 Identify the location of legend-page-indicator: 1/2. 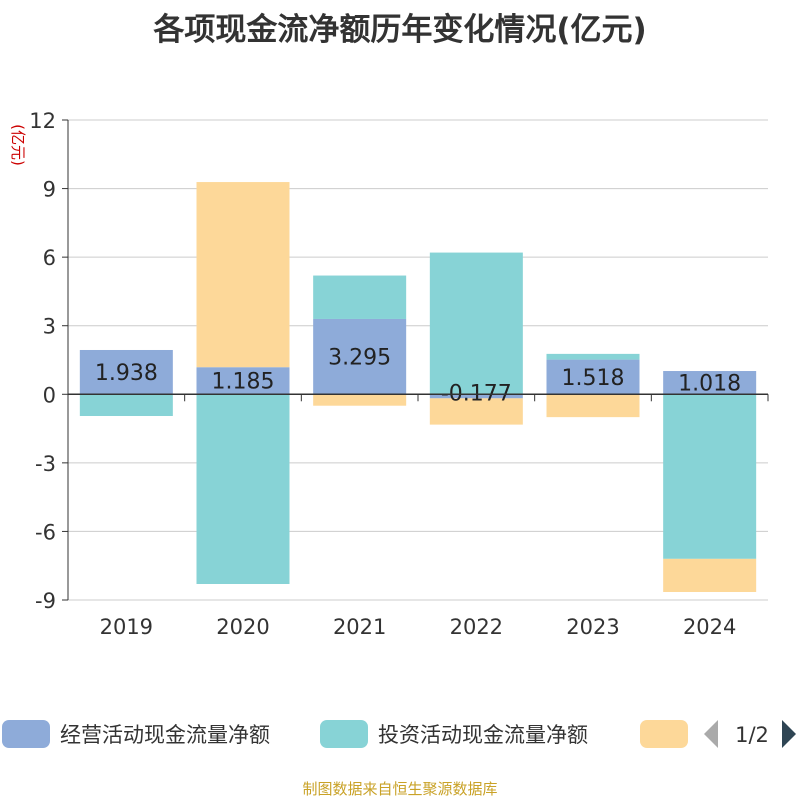
(752, 735).